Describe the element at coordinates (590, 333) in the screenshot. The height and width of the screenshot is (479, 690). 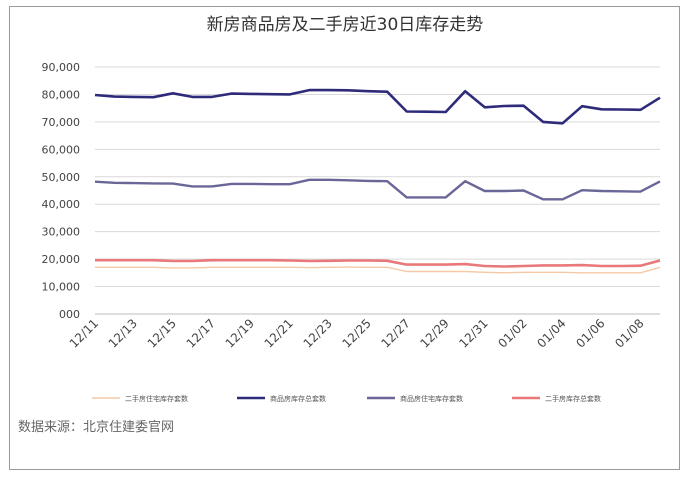
I see `x-tick-label: 01/06` at that location.